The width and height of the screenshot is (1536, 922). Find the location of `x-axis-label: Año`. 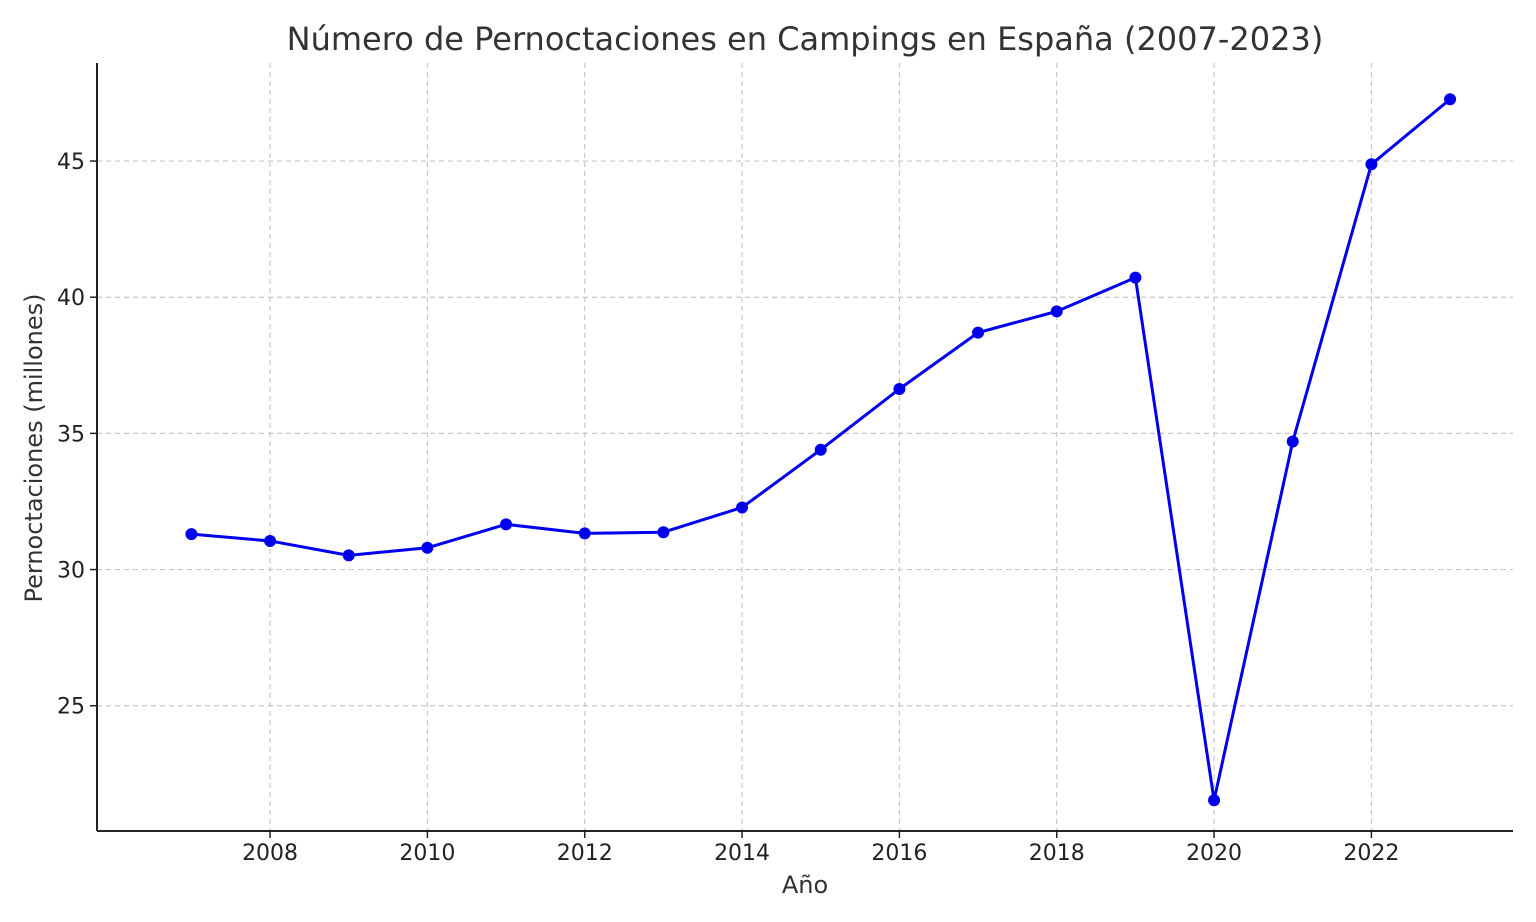

x-axis-label: Año is located at coordinates (805, 885).